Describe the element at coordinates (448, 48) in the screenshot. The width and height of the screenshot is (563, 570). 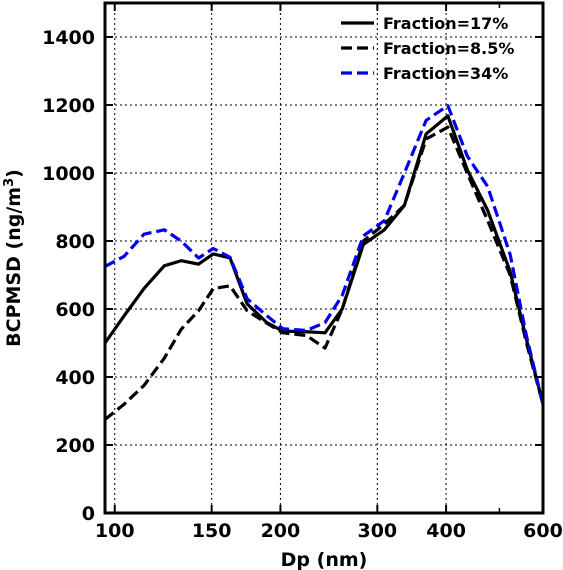
I see `legend-label: Fraction=8.5%` at that location.